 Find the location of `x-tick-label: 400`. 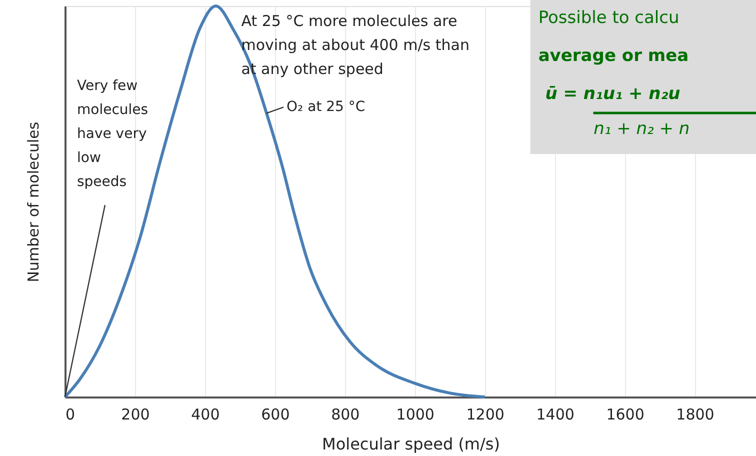

x-tick-label: 400 is located at coordinates (205, 415).